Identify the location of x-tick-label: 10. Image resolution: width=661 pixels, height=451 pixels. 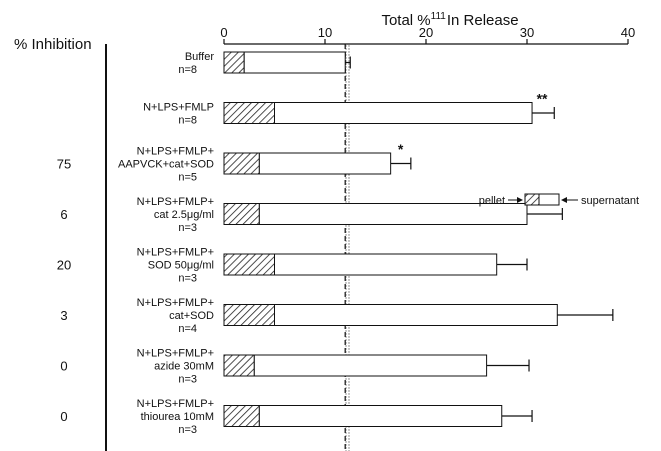
(325, 32).